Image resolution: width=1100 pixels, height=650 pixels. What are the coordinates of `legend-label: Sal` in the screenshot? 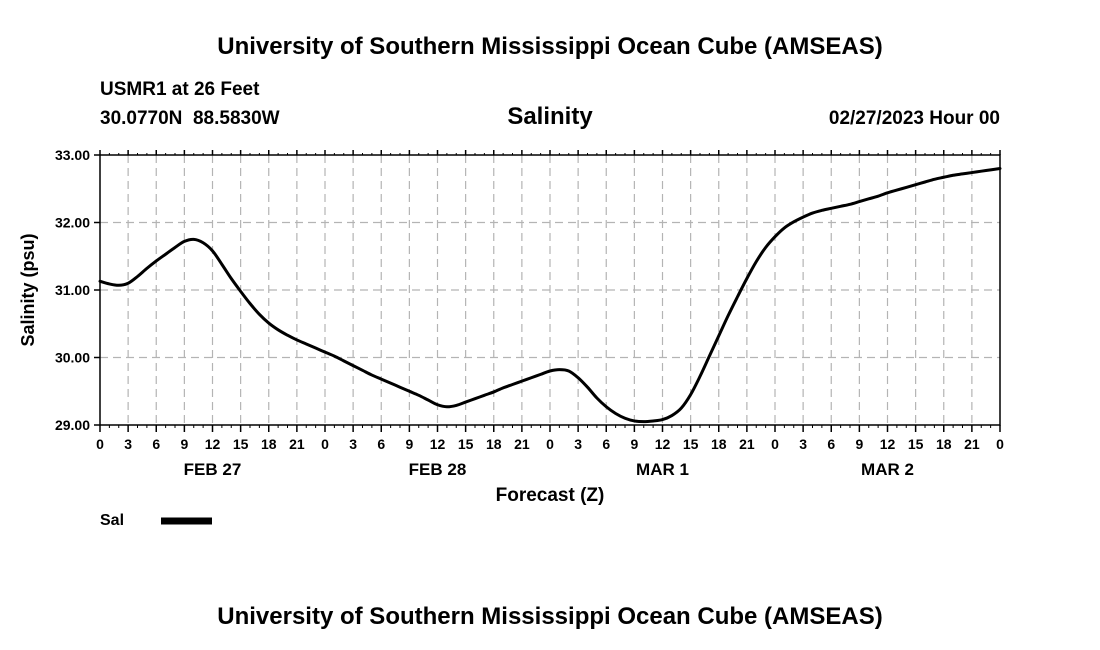 It's located at (112, 520).